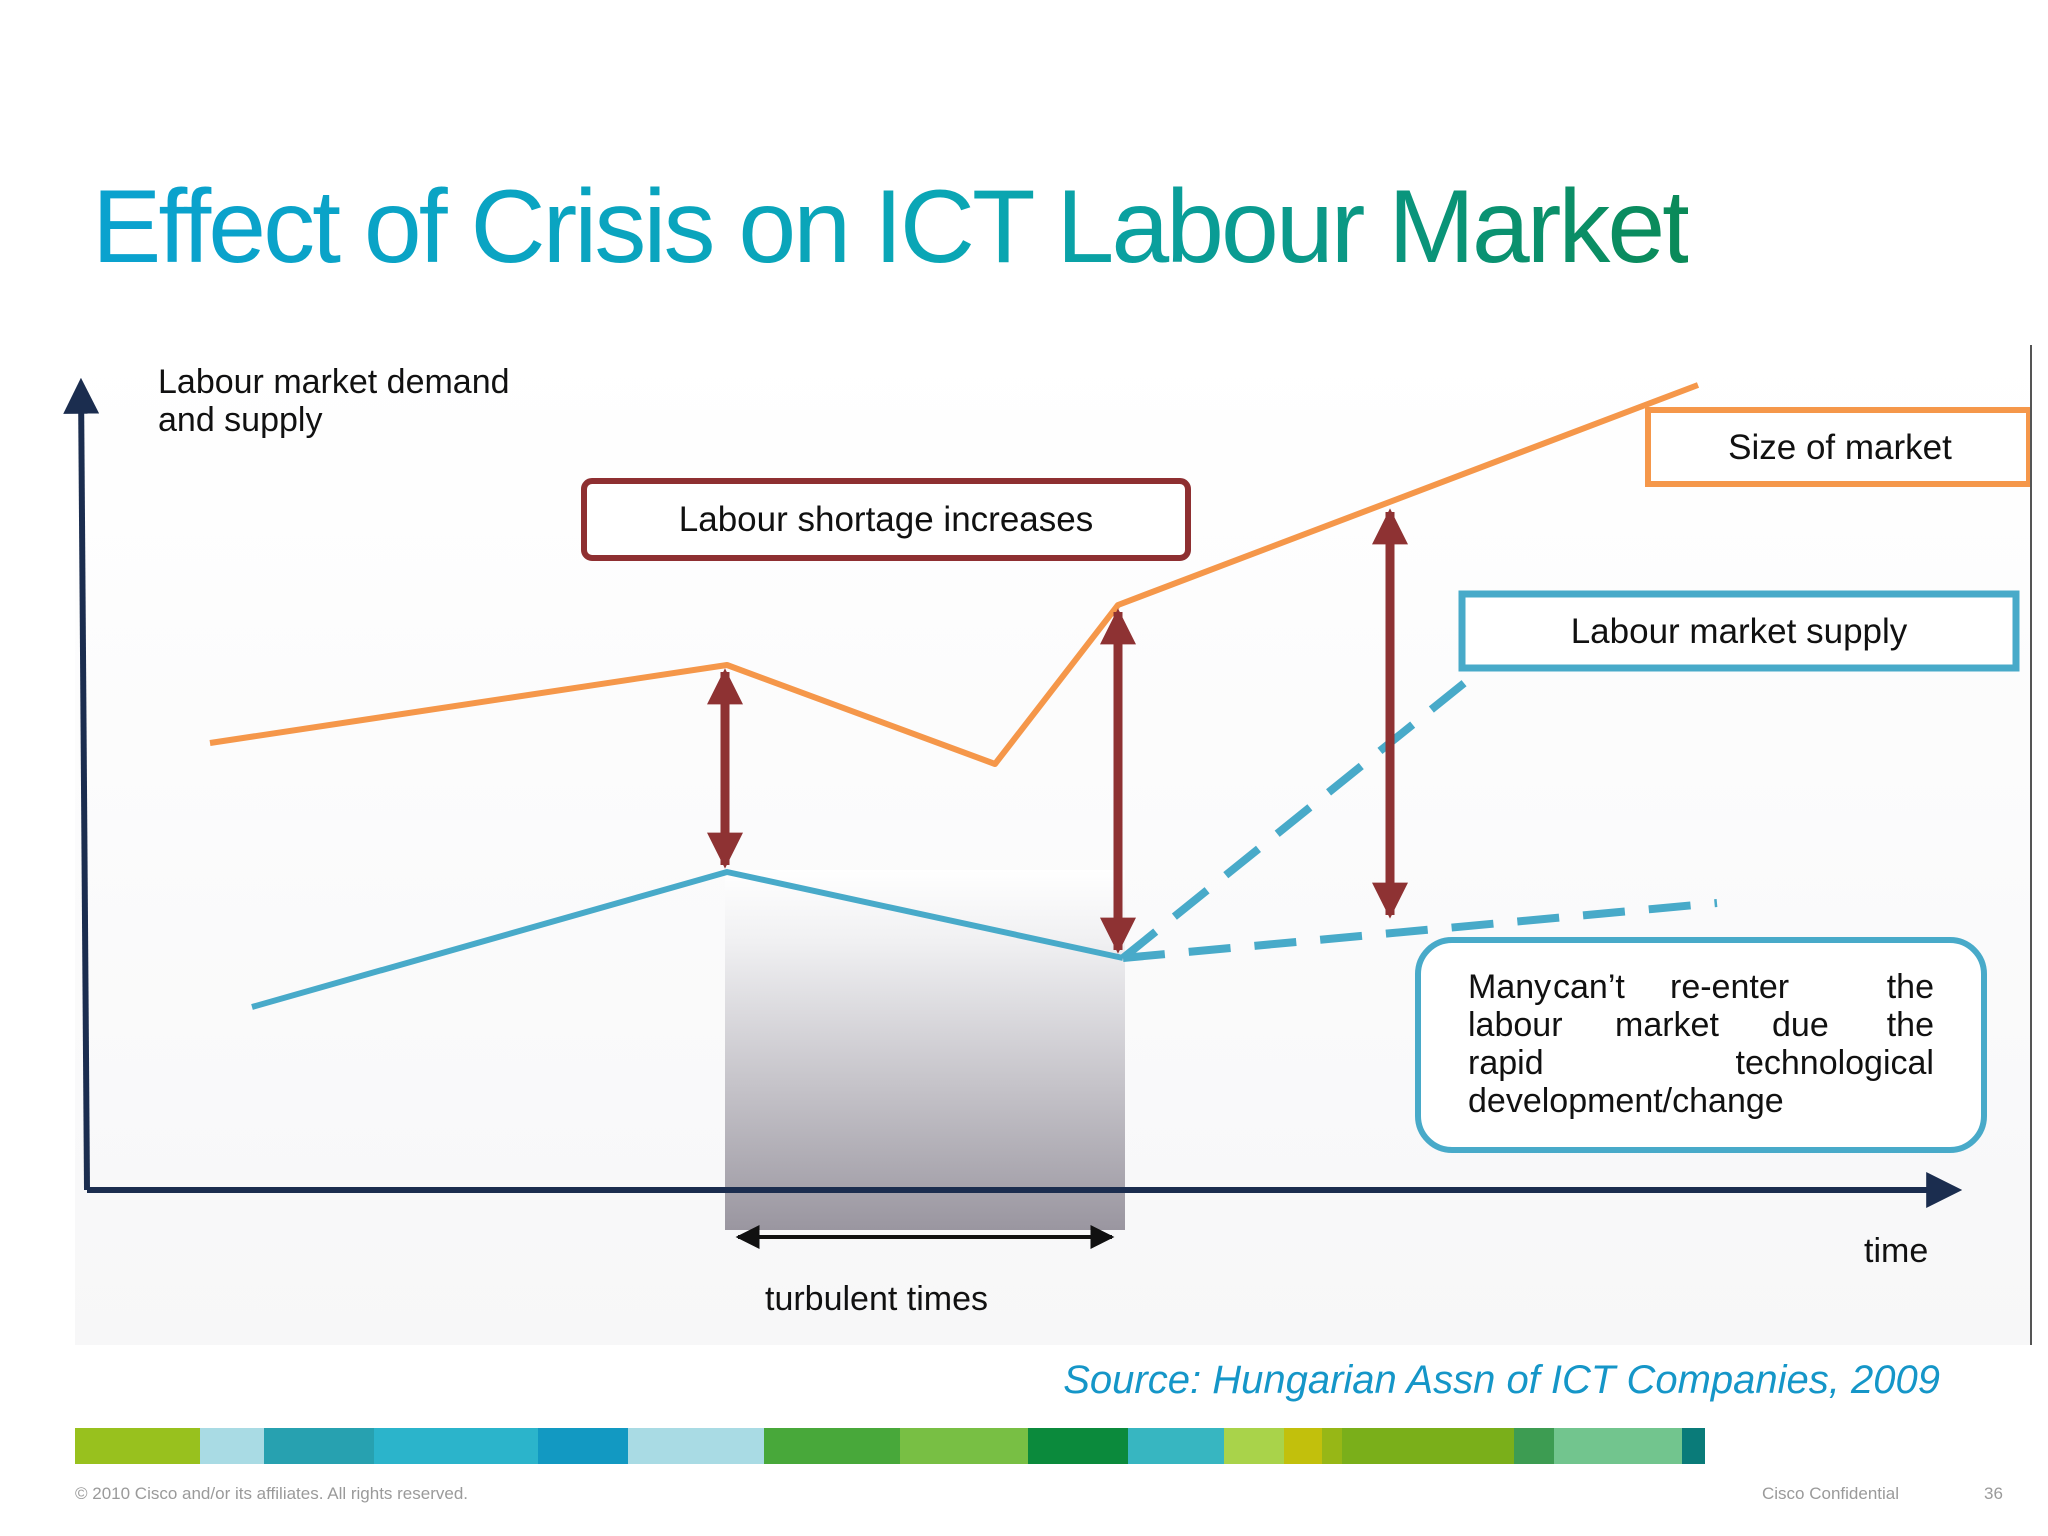 Image resolution: width=2048 pixels, height=1536 pixels. What do you see at coordinates (1295, 819) in the screenshot?
I see `supply-projection-recovery` at bounding box center [1295, 819].